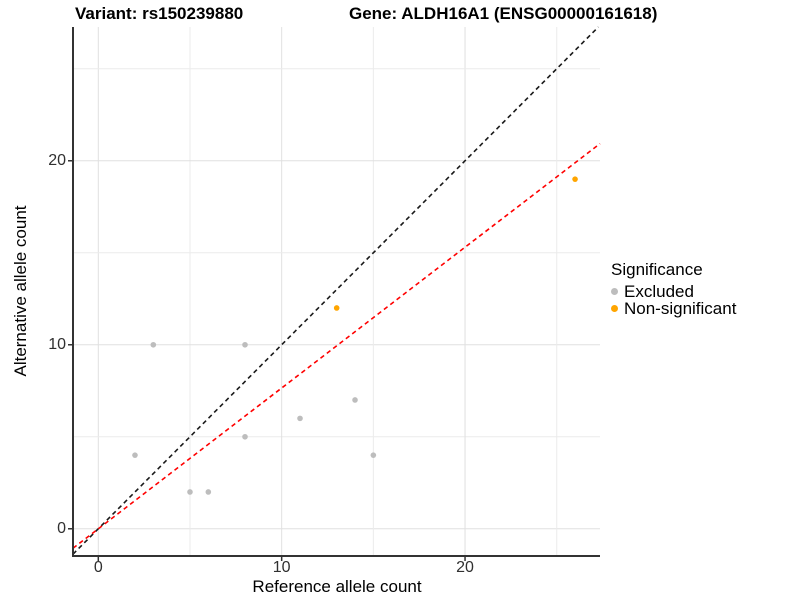 This screenshot has height=600, width=800. Describe the element at coordinates (159, 13) in the screenshot. I see `variant-title: Variant: rs150239880` at that location.